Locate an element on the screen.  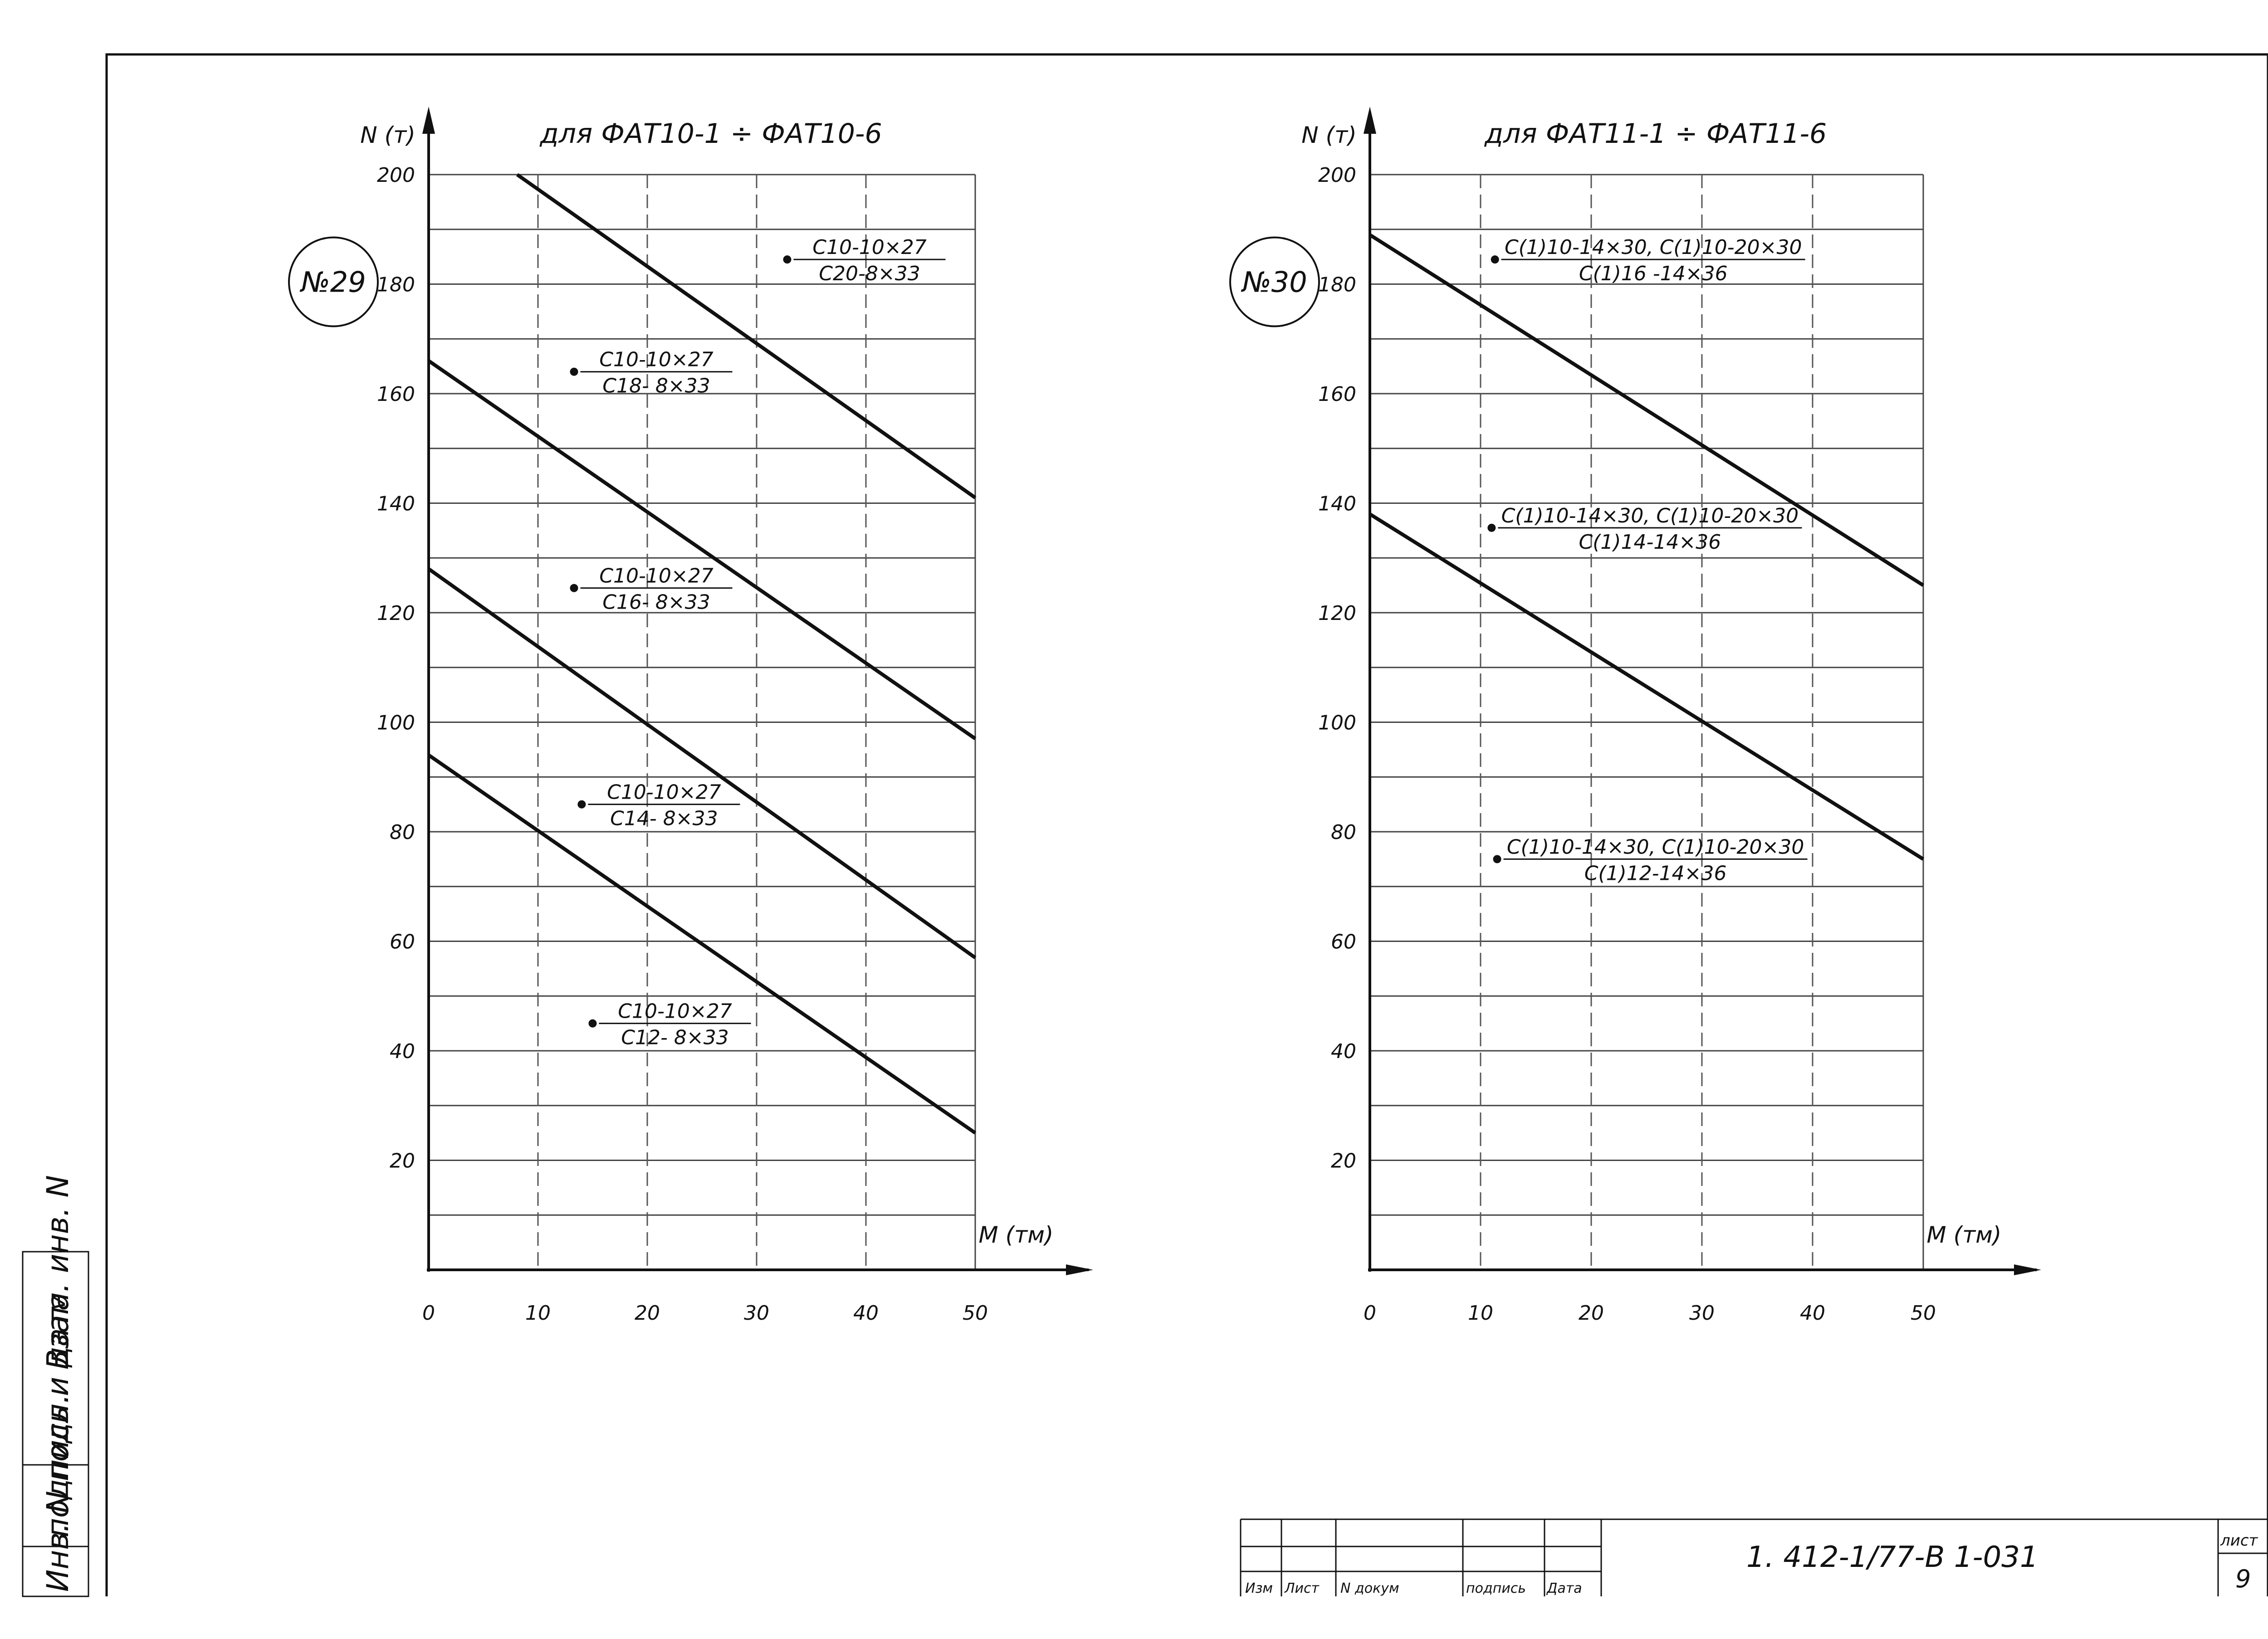
chart-title: для ФАТ10-1 ÷ ФАТ10-6 is located at coordinates (711, 134).